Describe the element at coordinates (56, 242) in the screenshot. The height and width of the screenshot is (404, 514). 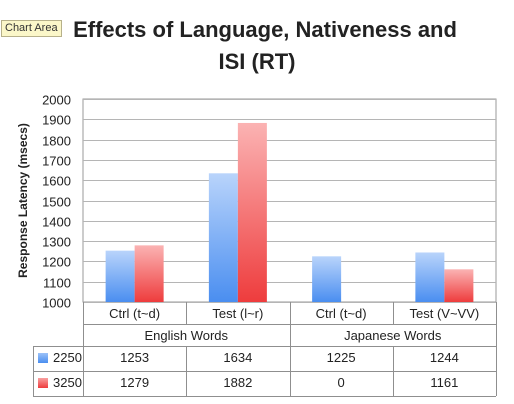
I see `y-tick-label: 1300` at that location.